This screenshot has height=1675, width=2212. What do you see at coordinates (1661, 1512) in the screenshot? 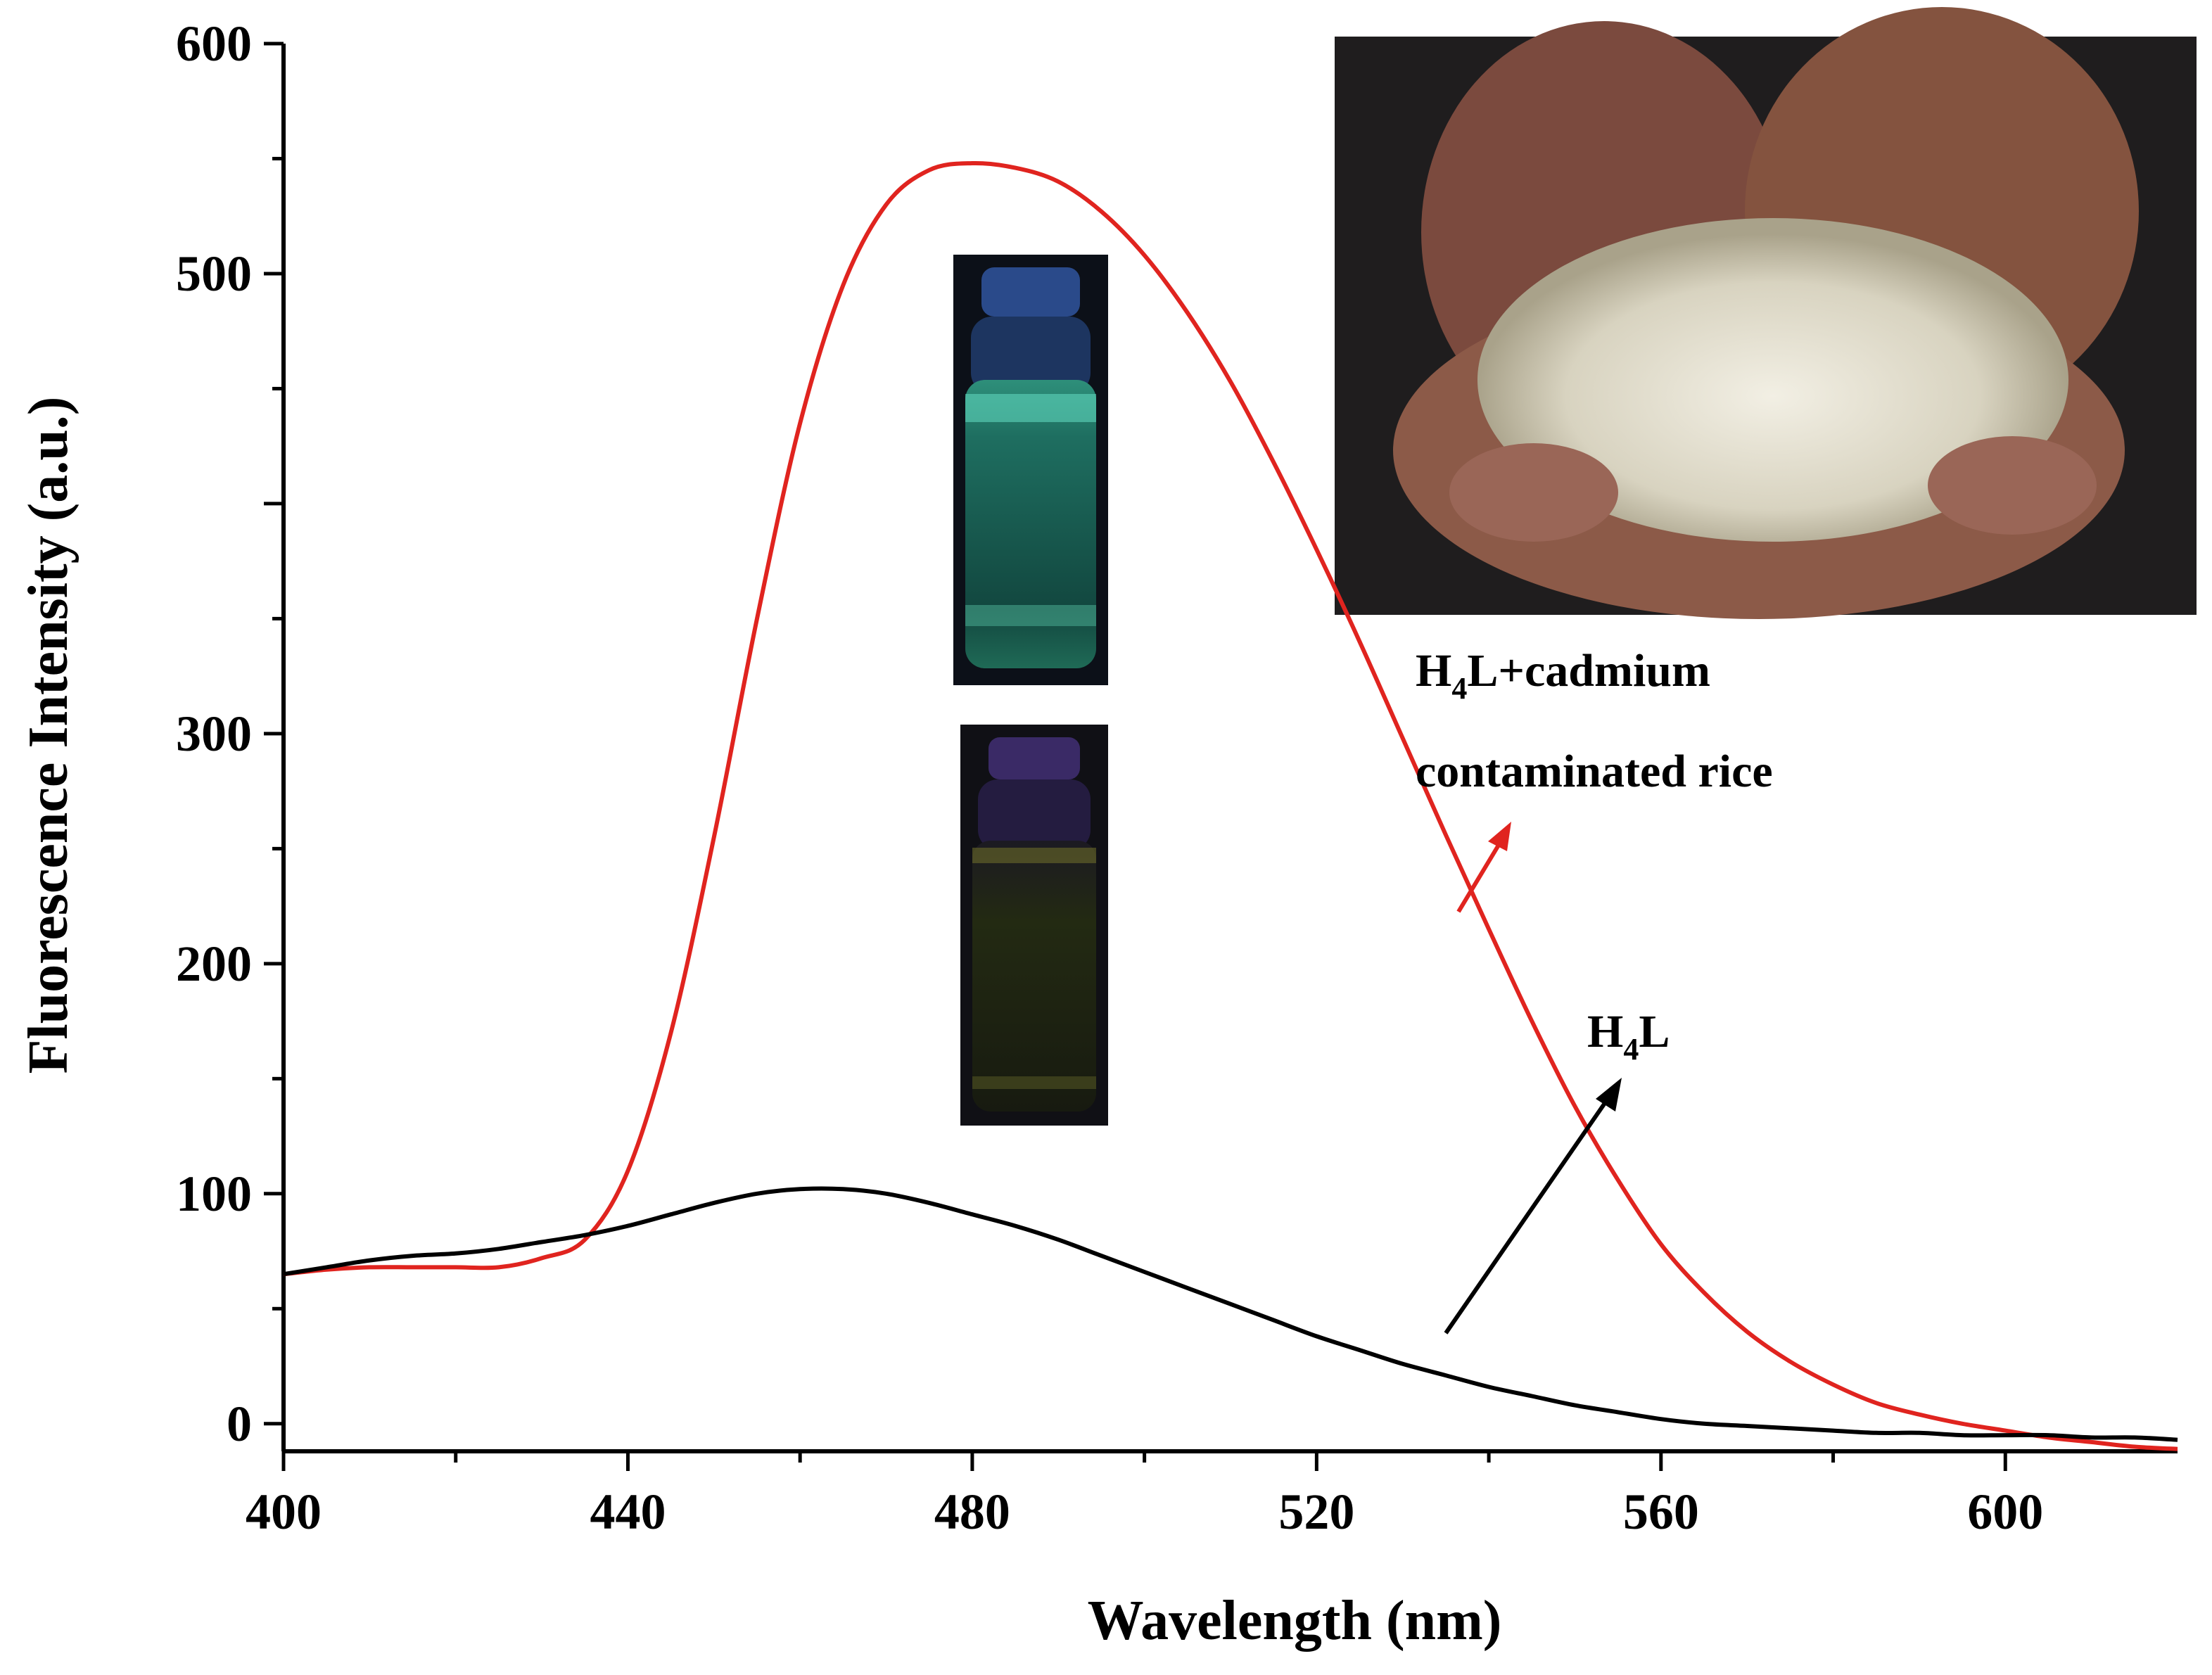
I see `x-tick-label: 560` at bounding box center [1661, 1512].